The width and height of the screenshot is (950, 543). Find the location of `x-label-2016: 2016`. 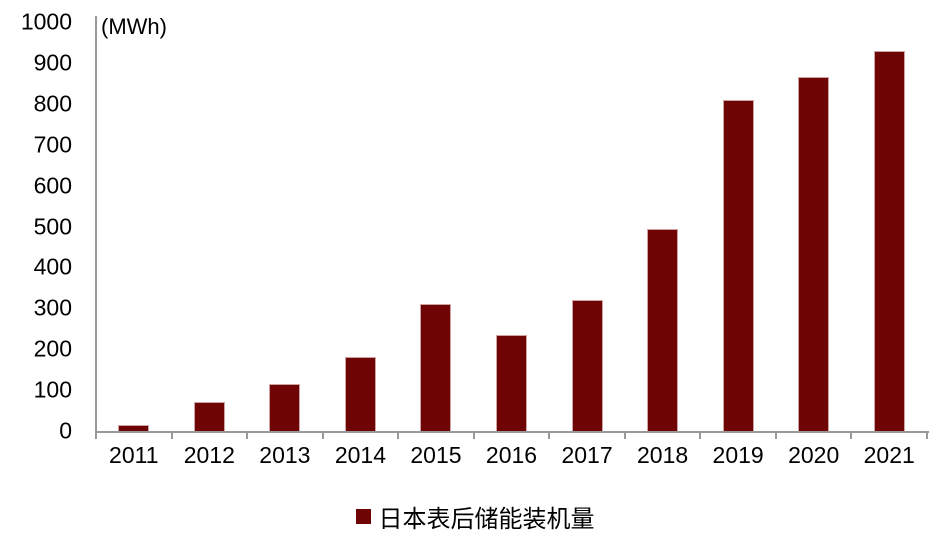

x-label-2016: 2016 is located at coordinates (511, 455).